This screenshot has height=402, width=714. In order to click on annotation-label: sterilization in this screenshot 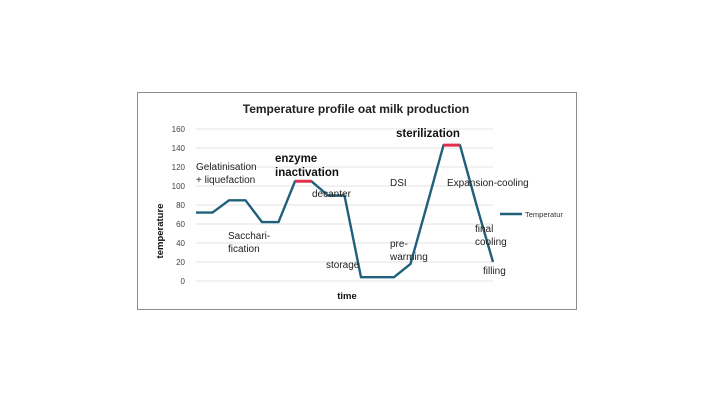, I will do `click(428, 134)`.